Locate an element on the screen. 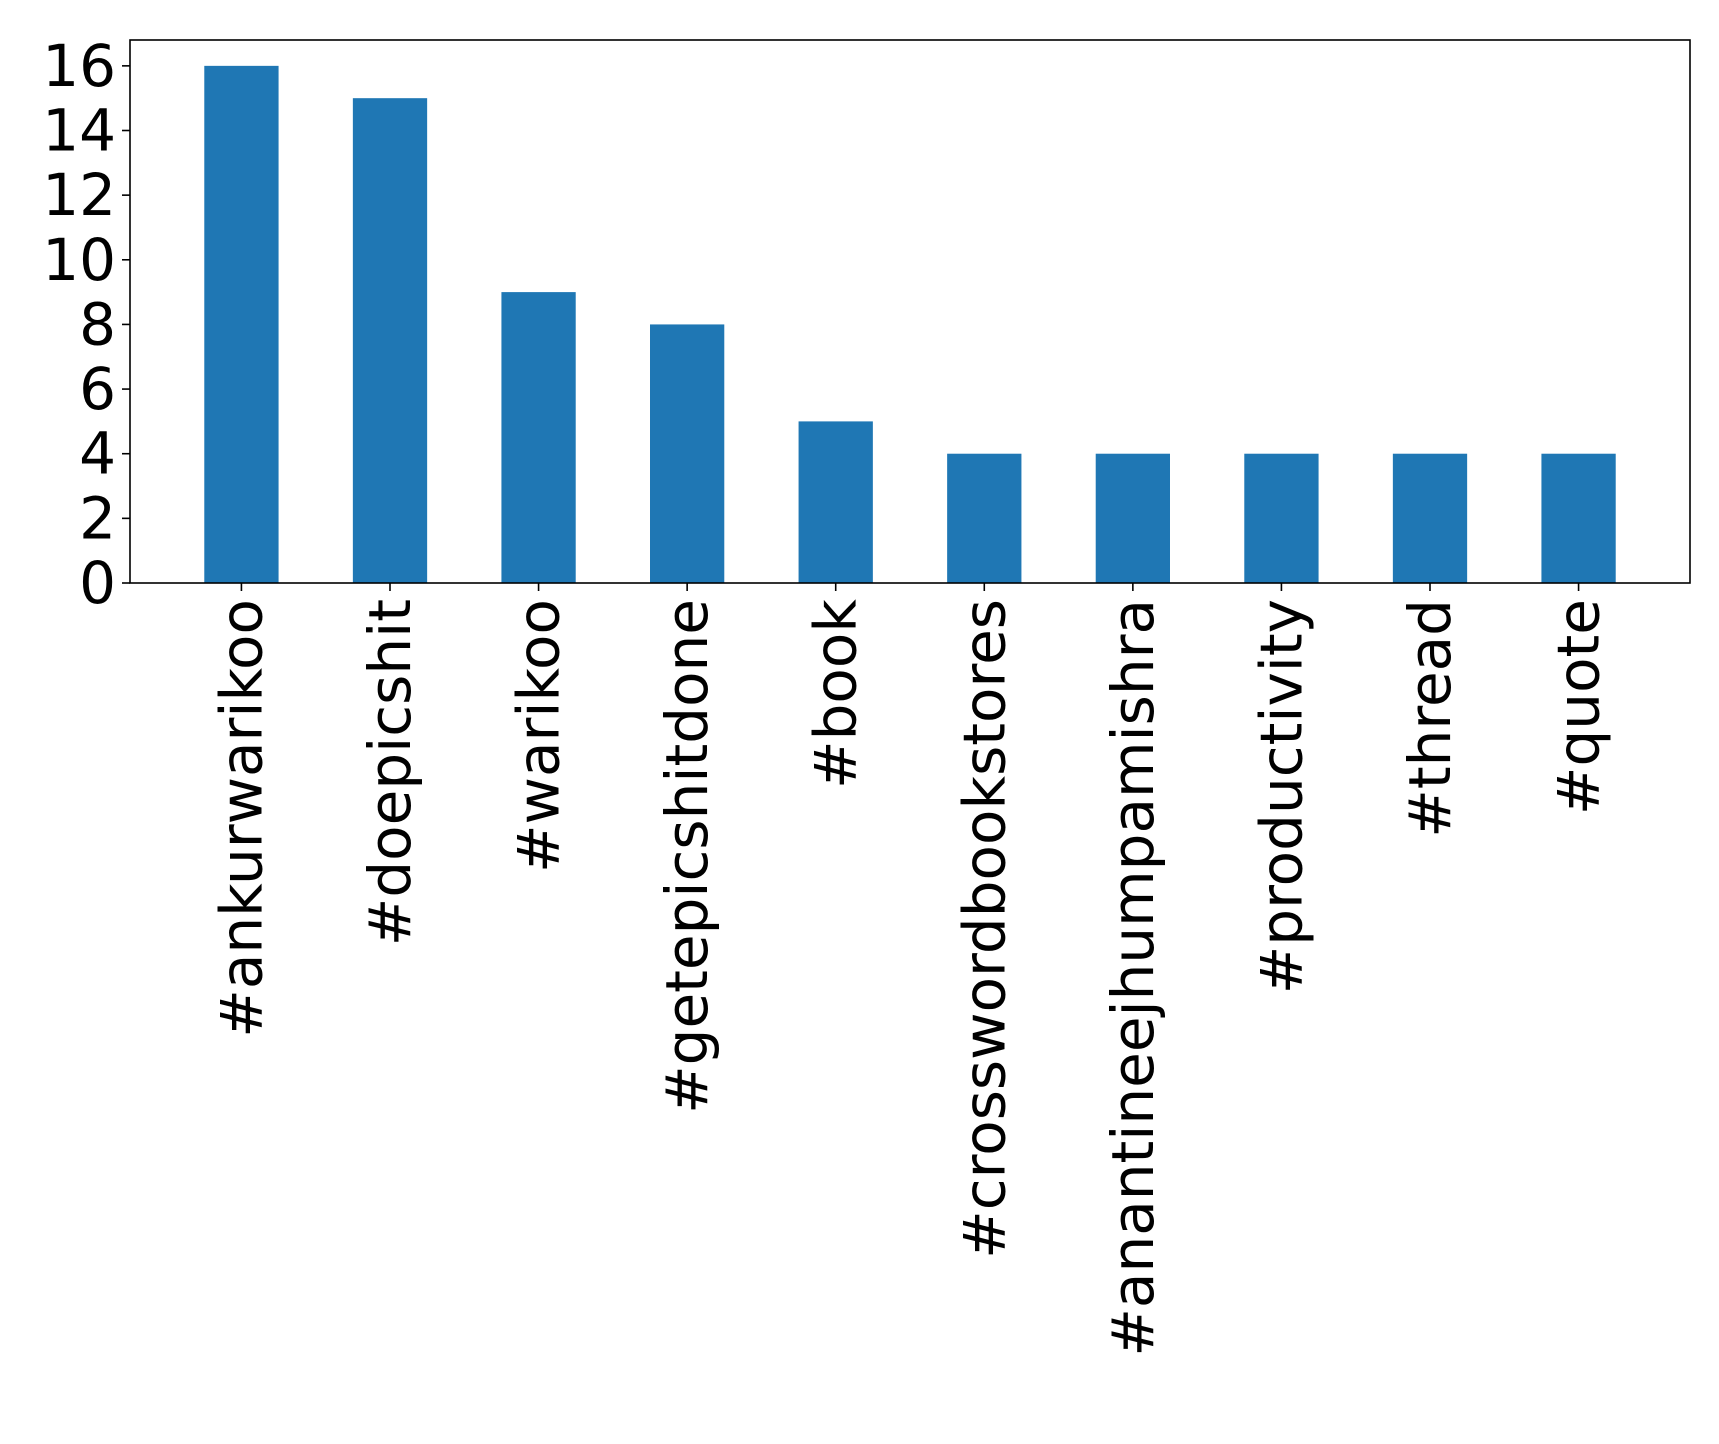 The height and width of the screenshot is (1444, 1719). y-tick-label-1: 2 is located at coordinates (97, 518).